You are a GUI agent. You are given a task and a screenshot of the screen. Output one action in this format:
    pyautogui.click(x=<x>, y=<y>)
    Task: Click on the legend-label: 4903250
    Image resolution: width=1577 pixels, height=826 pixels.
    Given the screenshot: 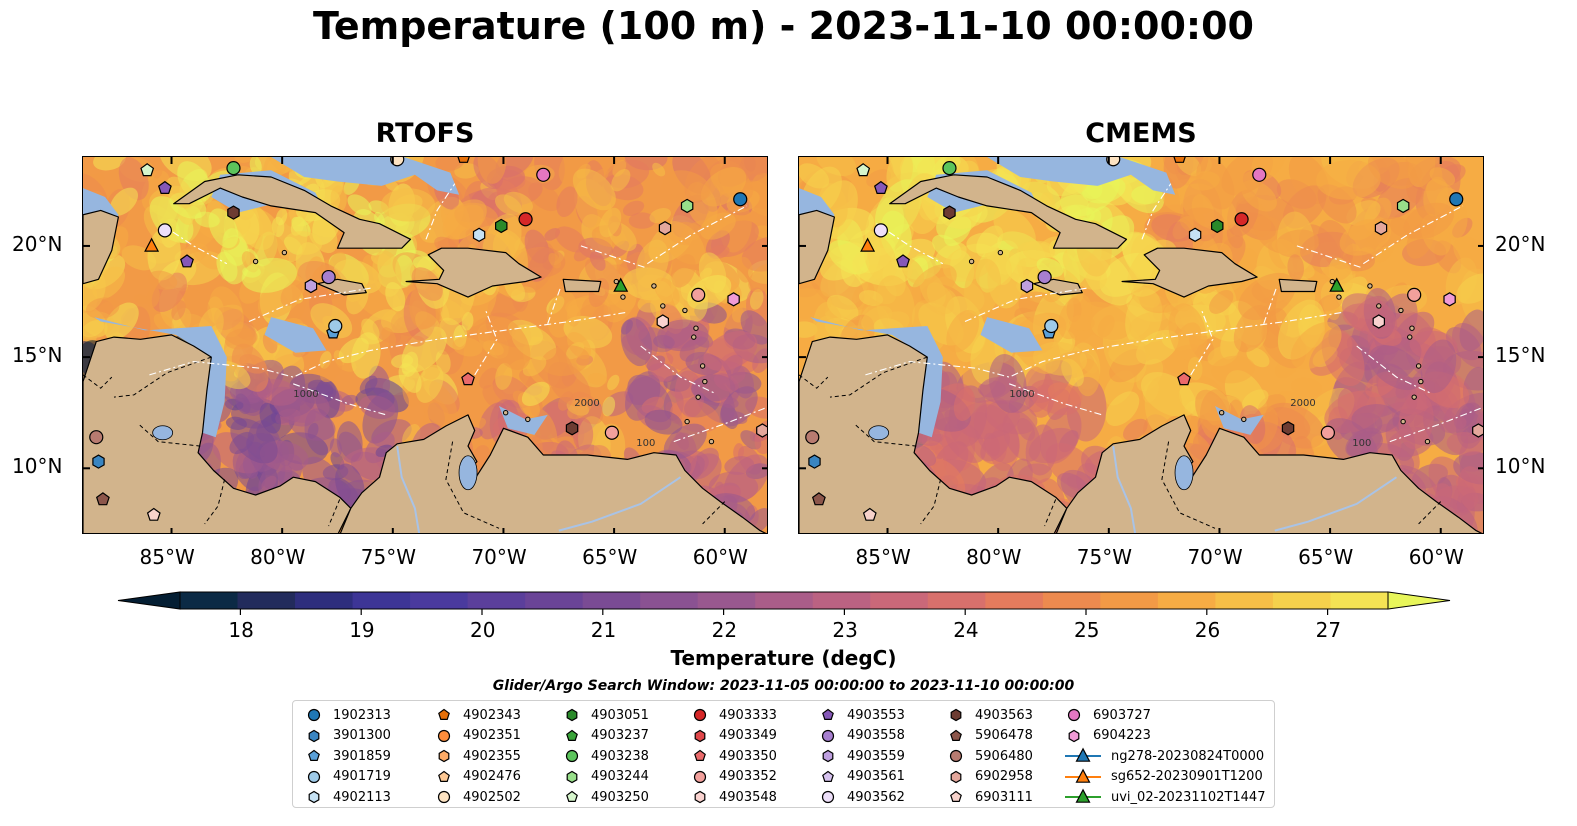 What is the action you would take?
    pyautogui.click(x=620, y=797)
    